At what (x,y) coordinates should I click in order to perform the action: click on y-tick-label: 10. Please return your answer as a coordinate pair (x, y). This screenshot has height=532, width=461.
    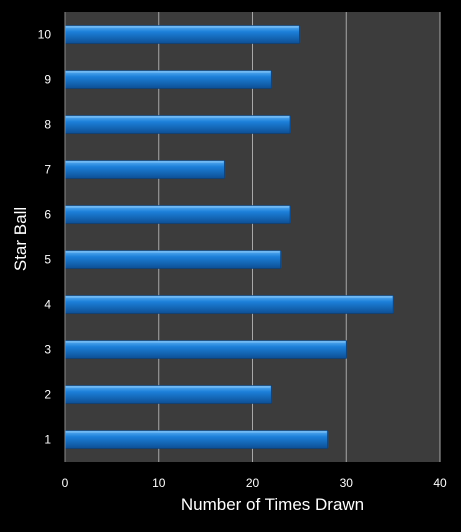
    Looking at the image, I should click on (45, 35).